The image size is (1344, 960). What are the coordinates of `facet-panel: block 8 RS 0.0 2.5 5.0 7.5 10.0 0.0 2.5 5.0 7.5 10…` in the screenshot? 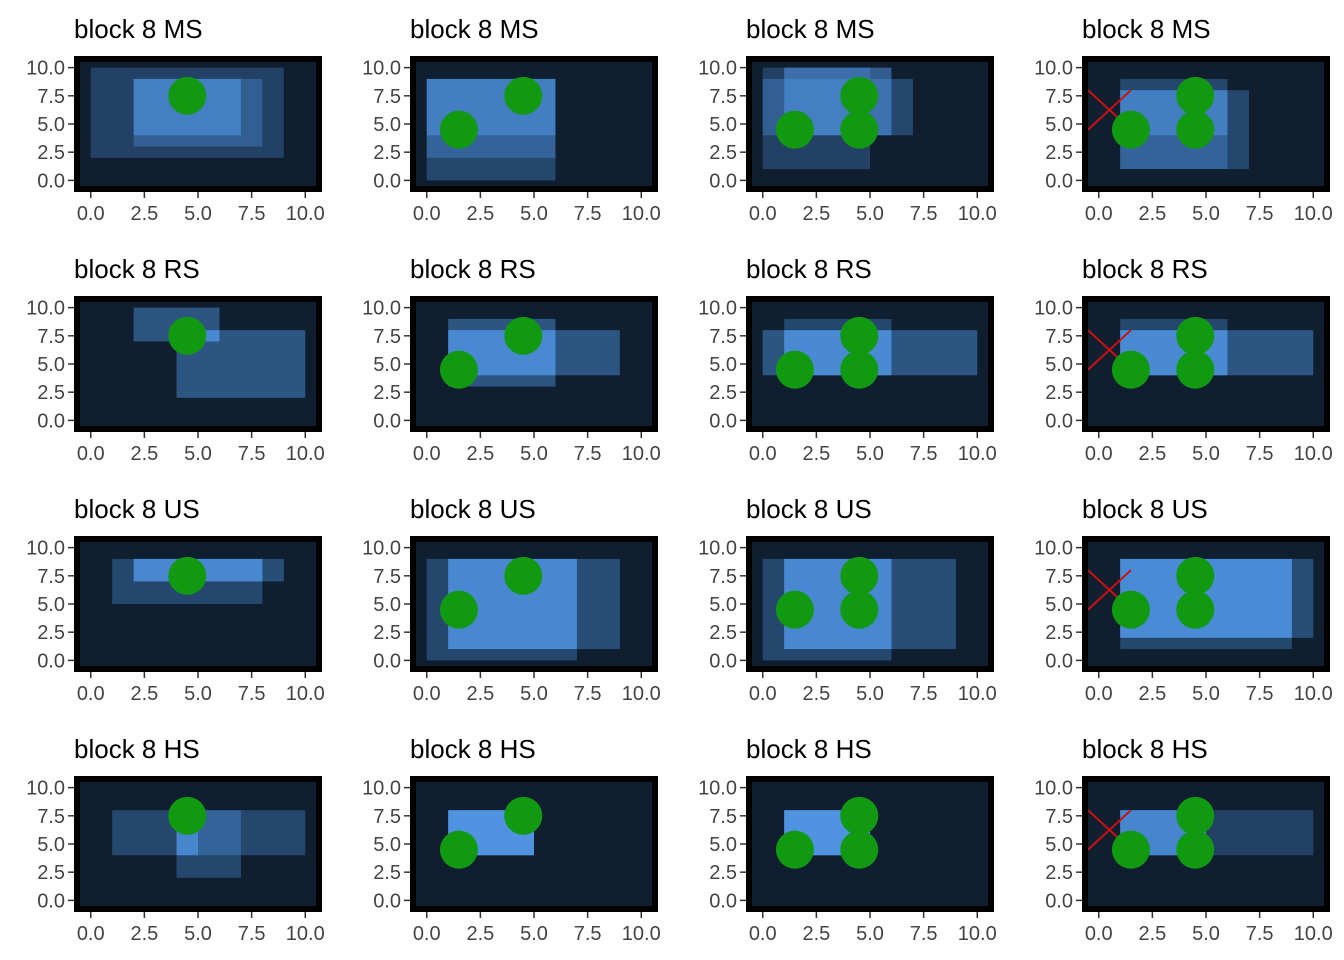 It's located at (847, 359).